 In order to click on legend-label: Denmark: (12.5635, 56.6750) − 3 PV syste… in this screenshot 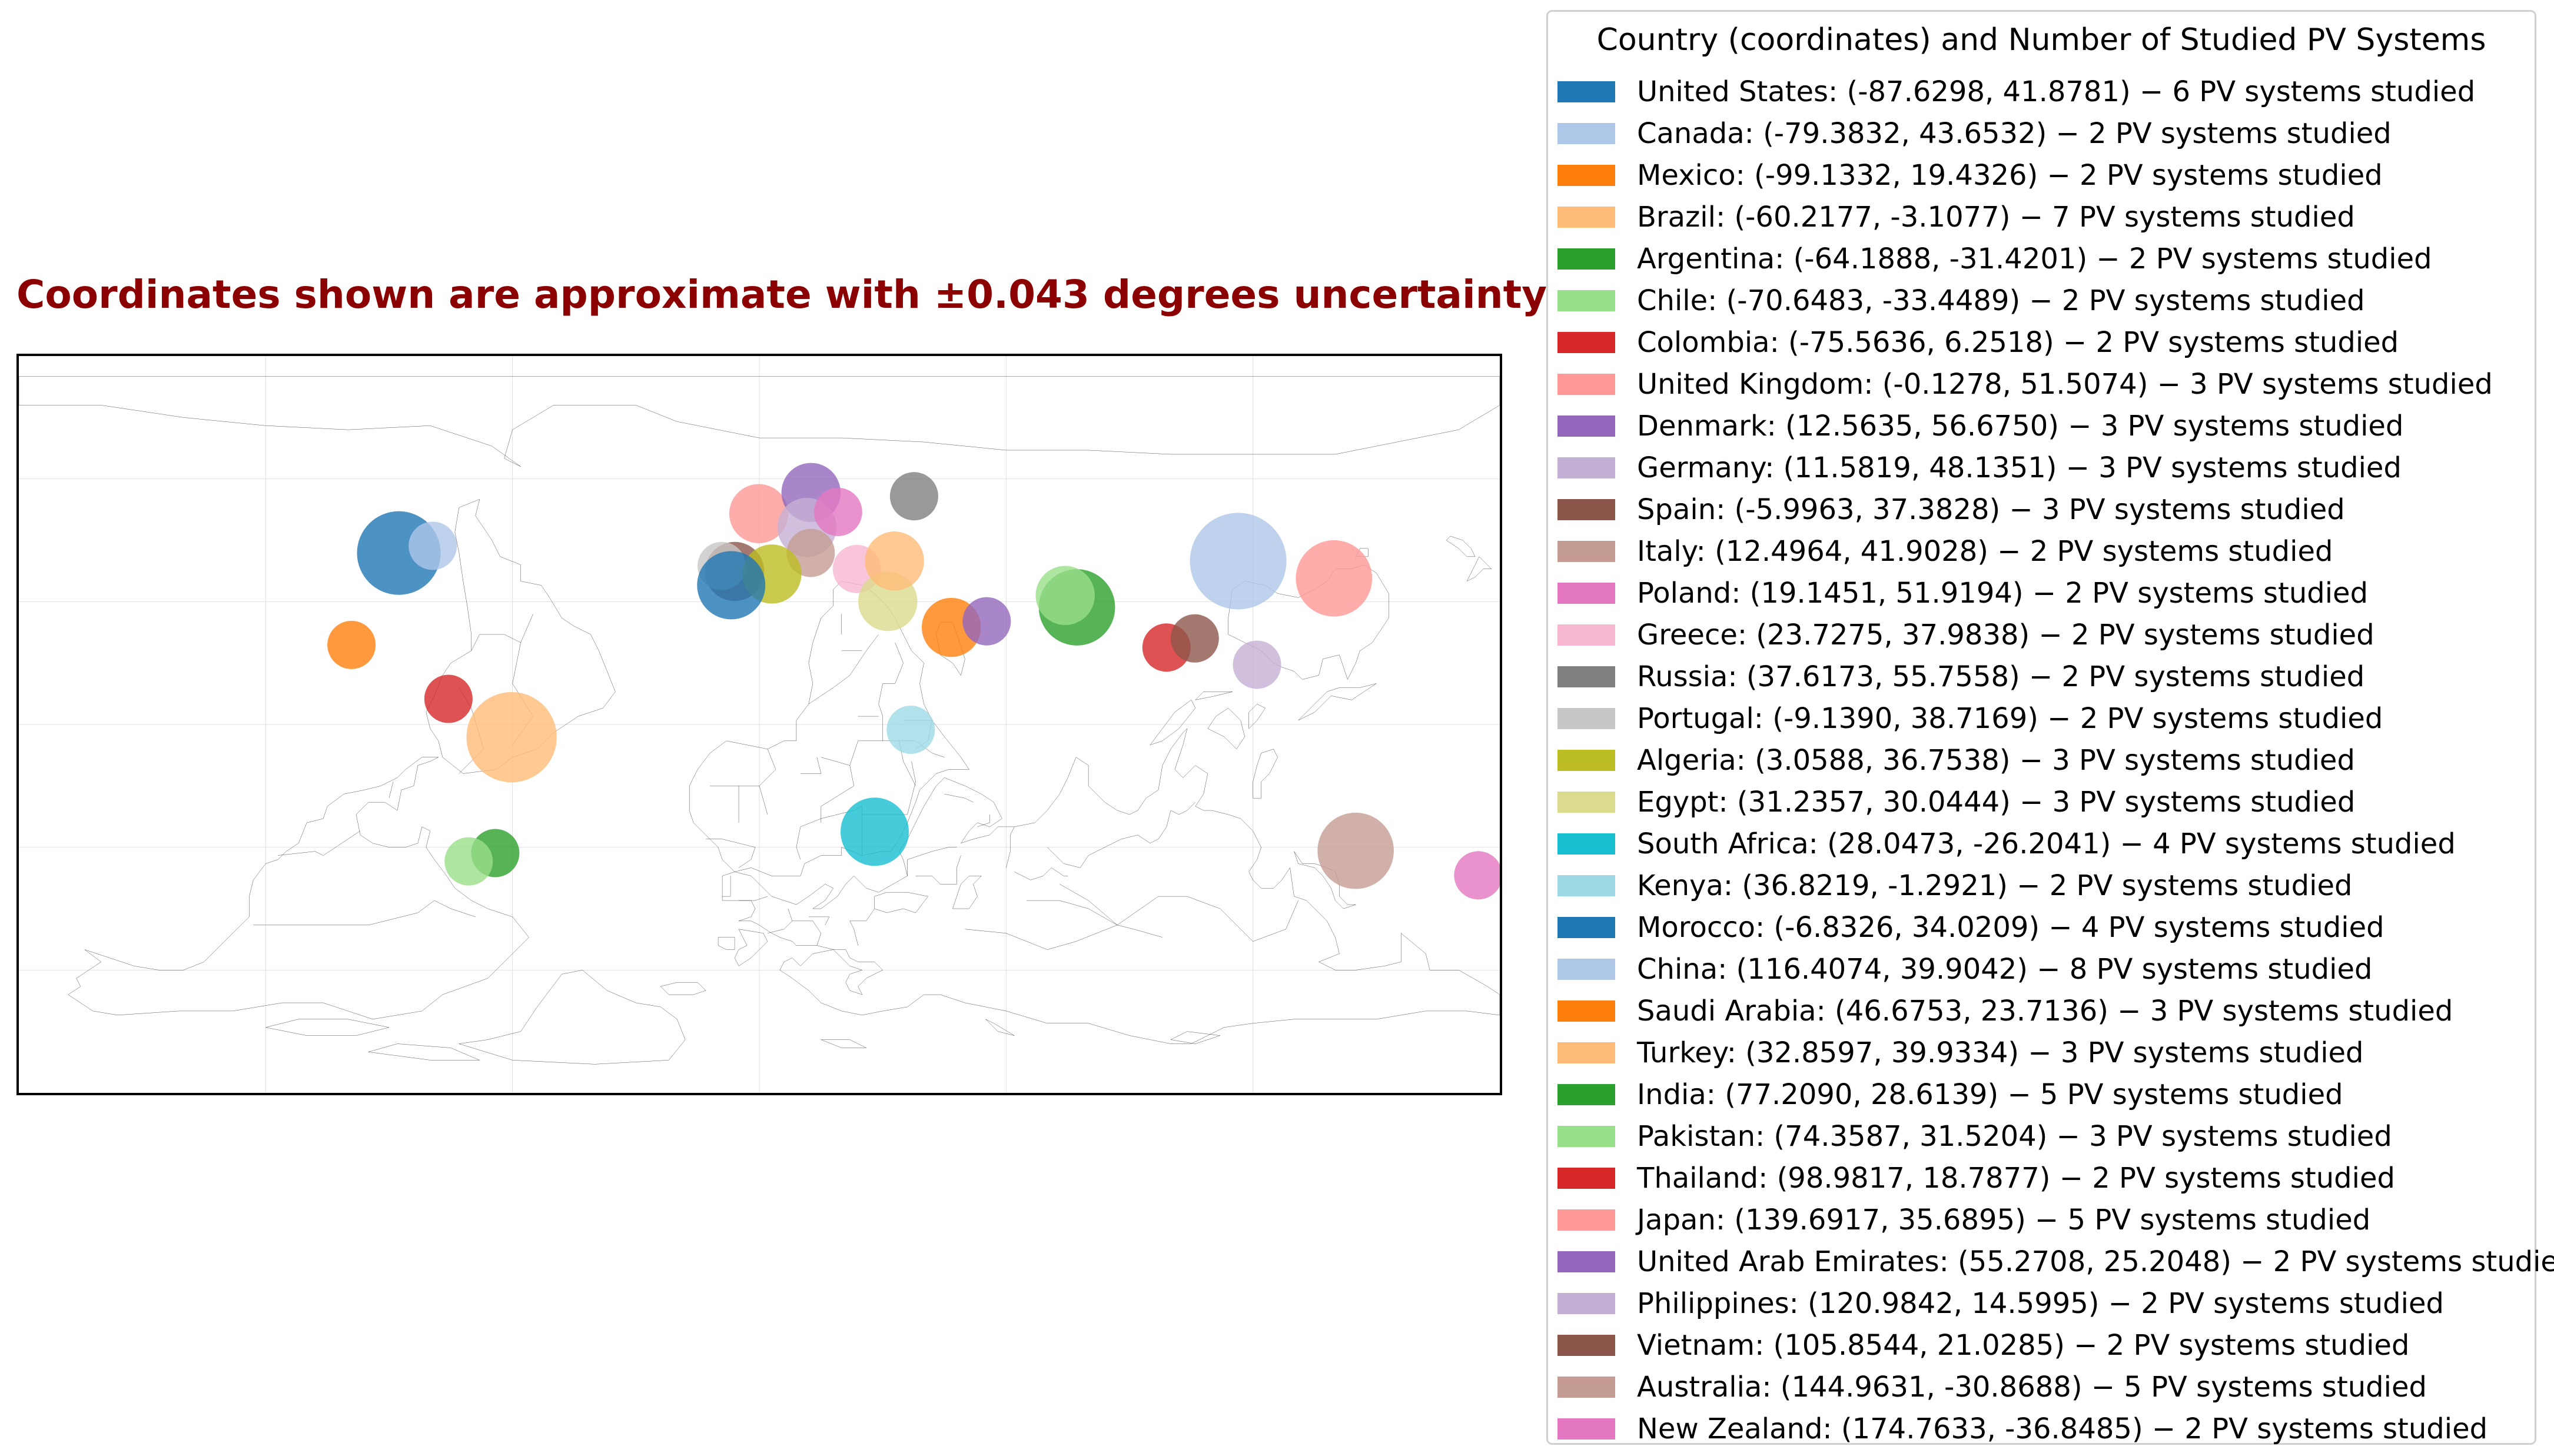, I will do `click(2020, 426)`.